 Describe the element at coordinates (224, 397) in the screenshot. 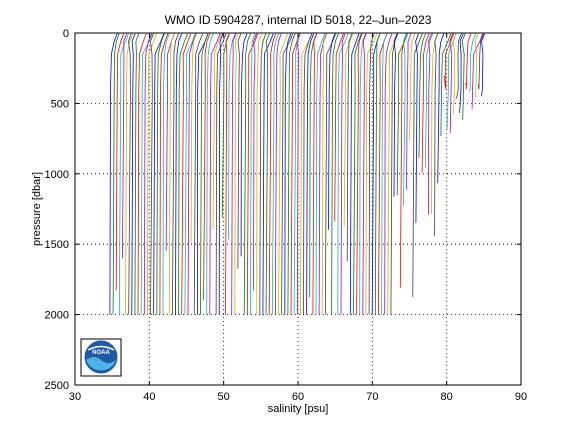

I see `x-tick-label: 50` at that location.